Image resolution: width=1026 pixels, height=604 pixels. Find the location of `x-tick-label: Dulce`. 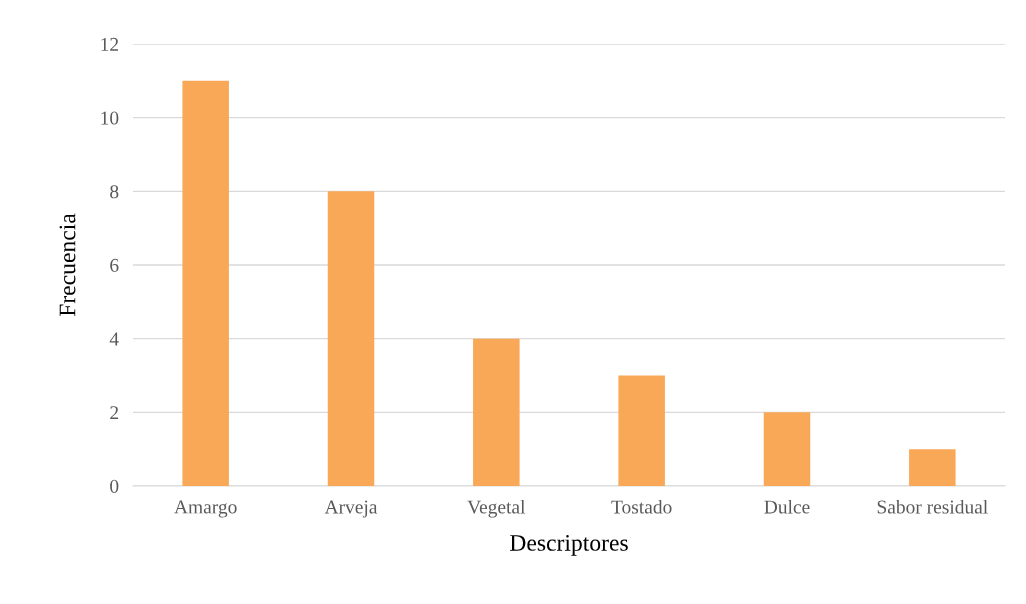

x-tick-label: Dulce is located at coordinates (787, 506).